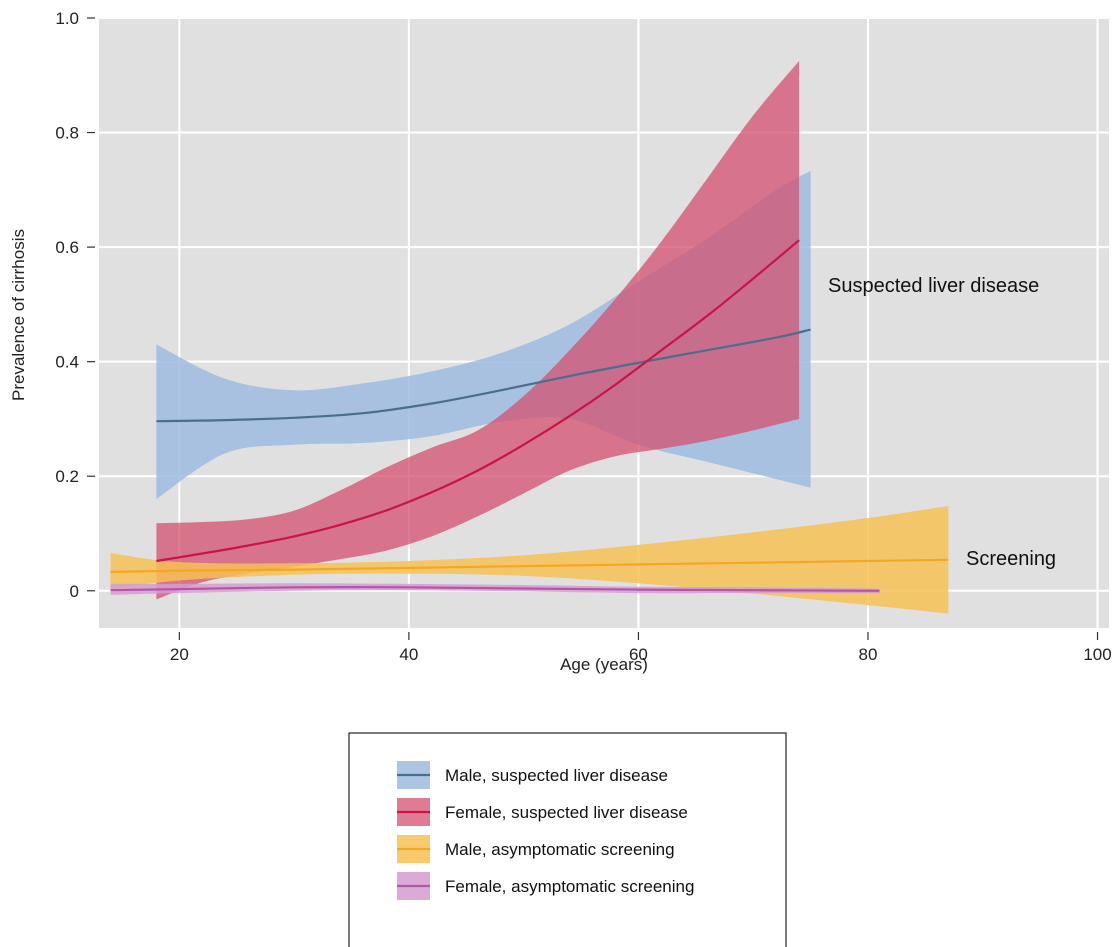  Describe the element at coordinates (67, 18) in the screenshot. I see `y-tick-label: 1.0` at that location.